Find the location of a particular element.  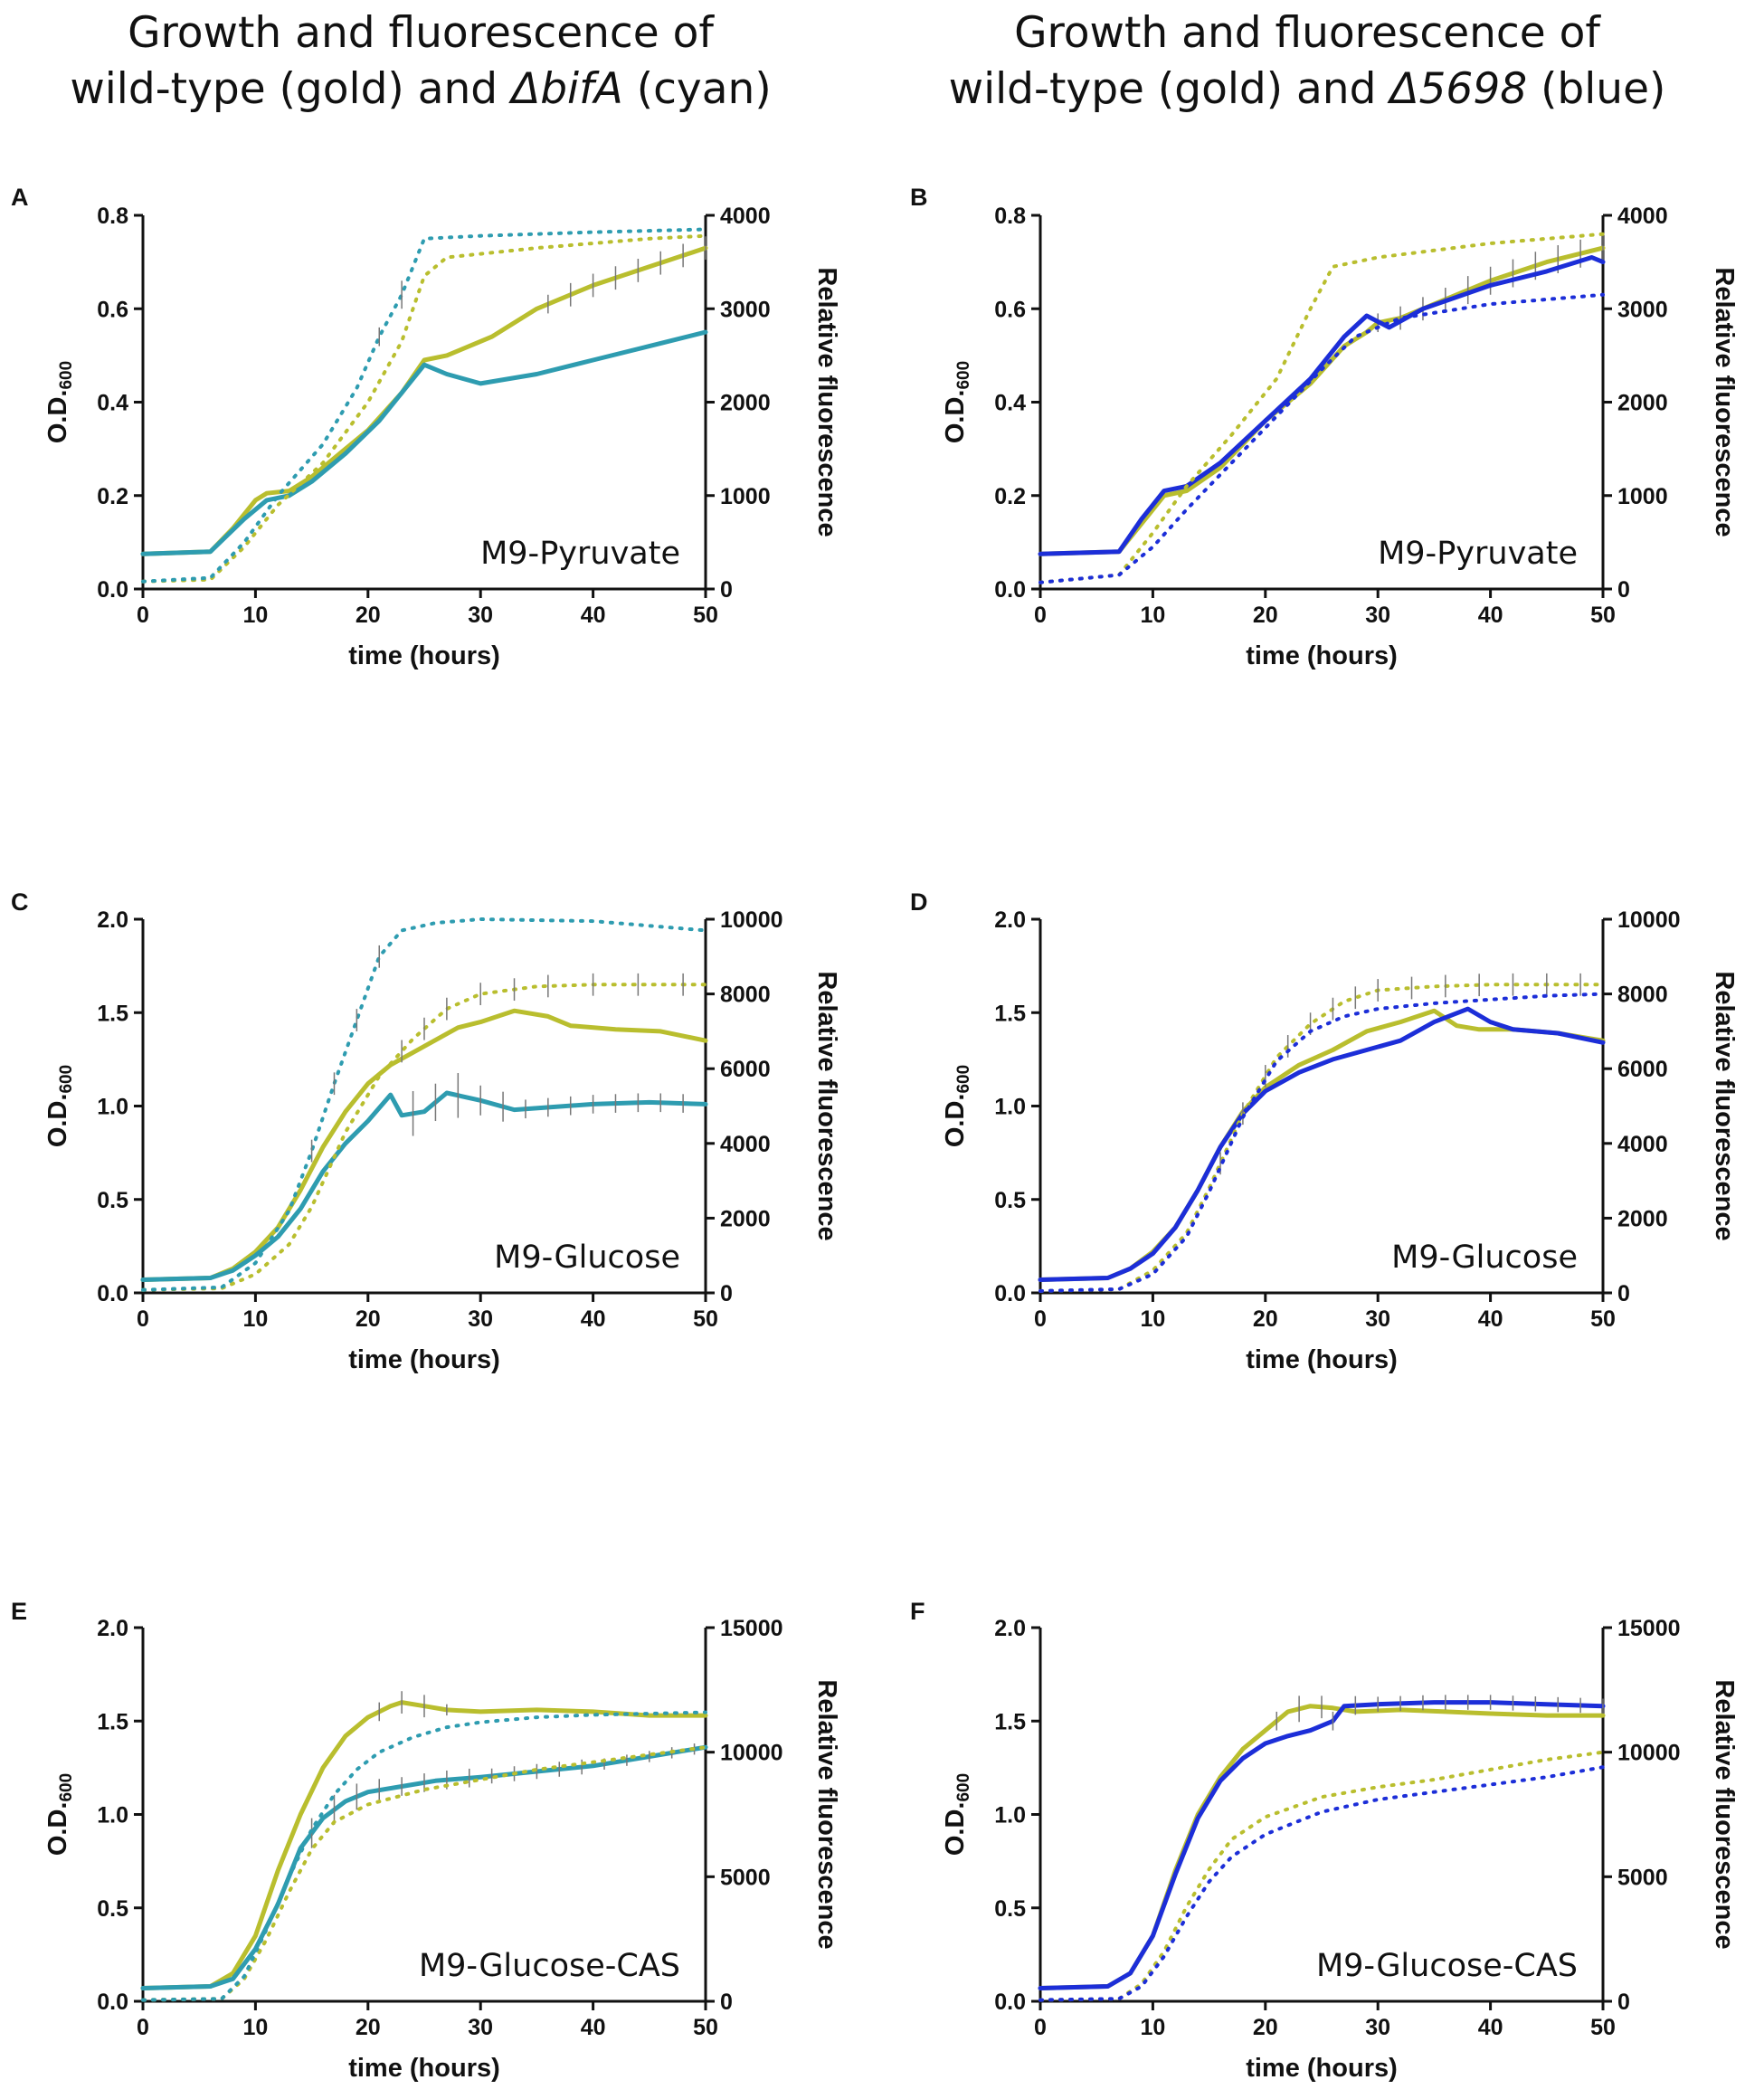

column-title-left-line2: wild-type (gold) and ΔbifA (cyan) is located at coordinates (421, 90).